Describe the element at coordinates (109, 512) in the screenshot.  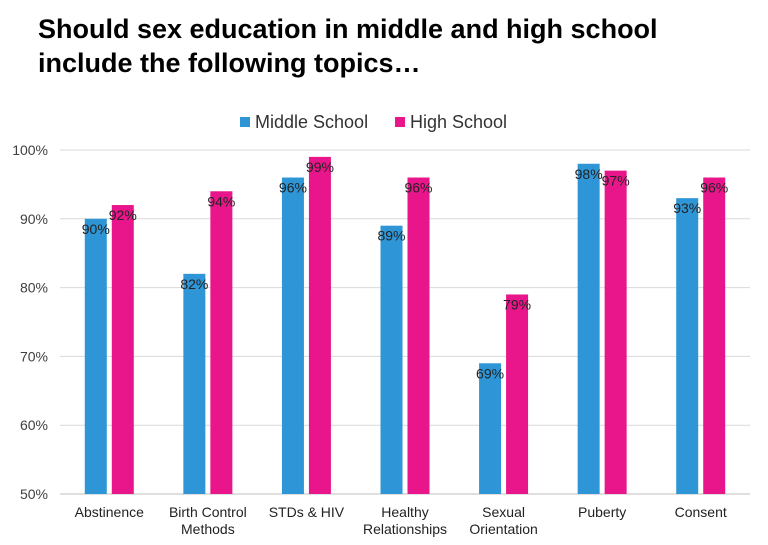
I see `x-tick-label: Abstinence` at that location.